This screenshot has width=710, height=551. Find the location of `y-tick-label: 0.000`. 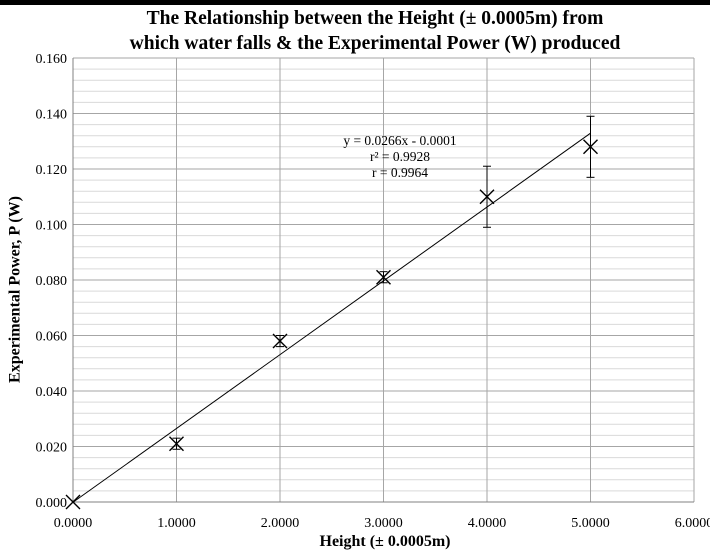

y-tick-label: 0.000 is located at coordinates (52, 503).